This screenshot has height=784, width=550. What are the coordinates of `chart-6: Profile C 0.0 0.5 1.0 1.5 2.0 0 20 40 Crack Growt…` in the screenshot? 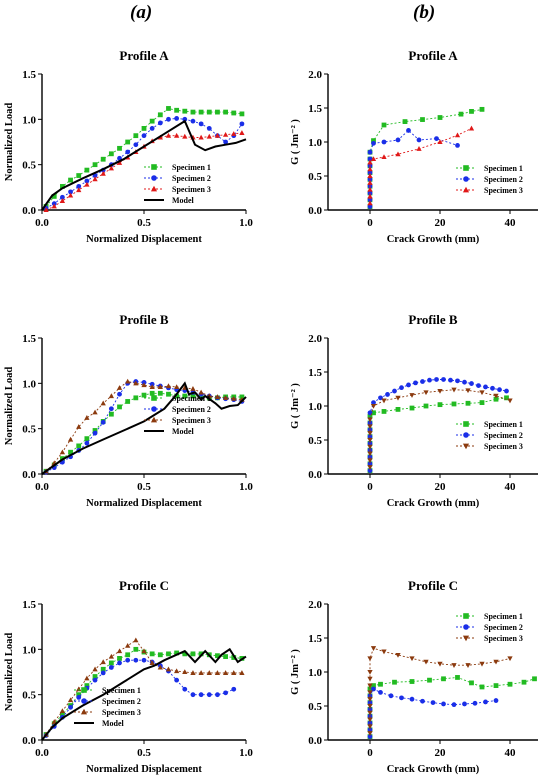 It's located at (414, 676).